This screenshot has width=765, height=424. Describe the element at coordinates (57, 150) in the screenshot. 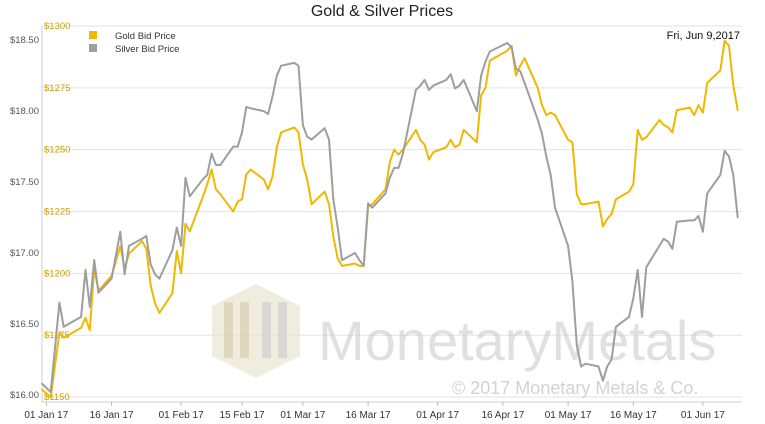

I see `y-right-tick-label: $1250` at that location.